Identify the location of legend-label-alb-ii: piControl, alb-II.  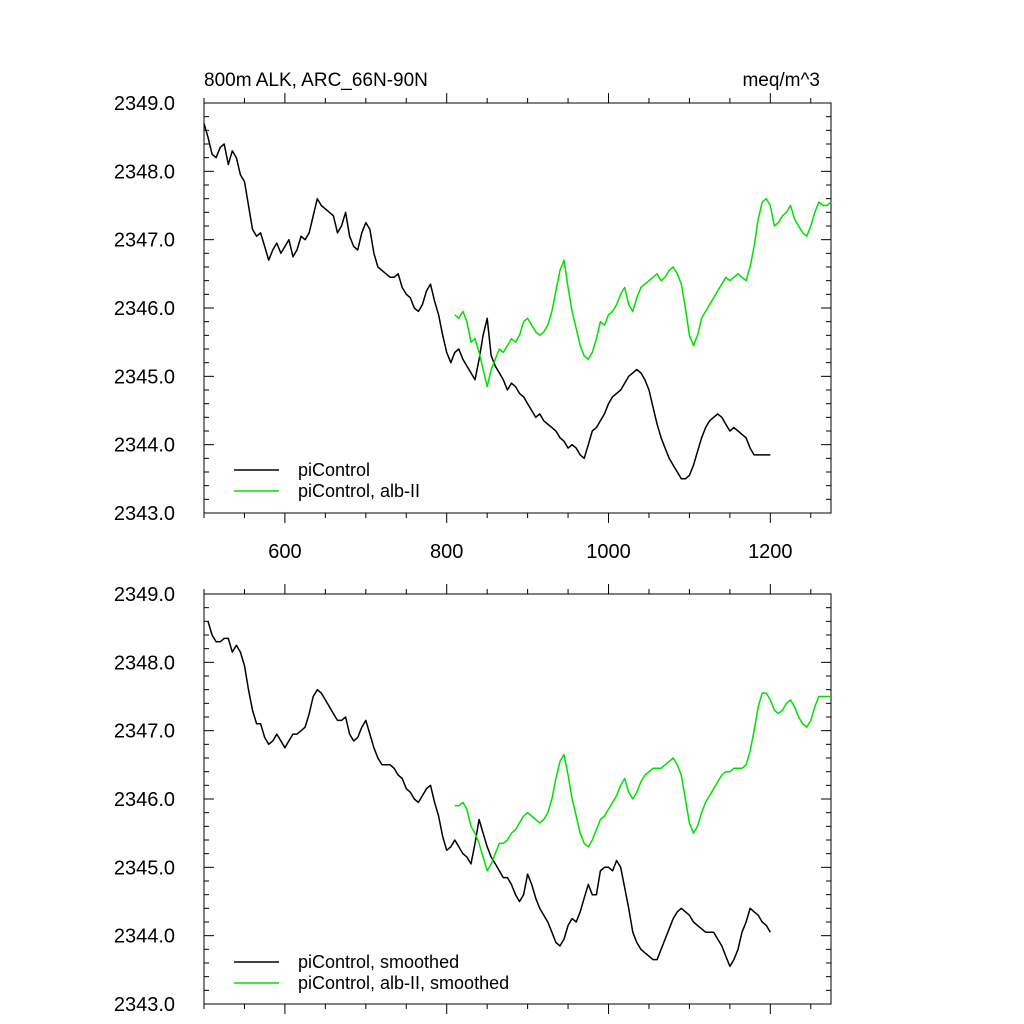
(359, 491).